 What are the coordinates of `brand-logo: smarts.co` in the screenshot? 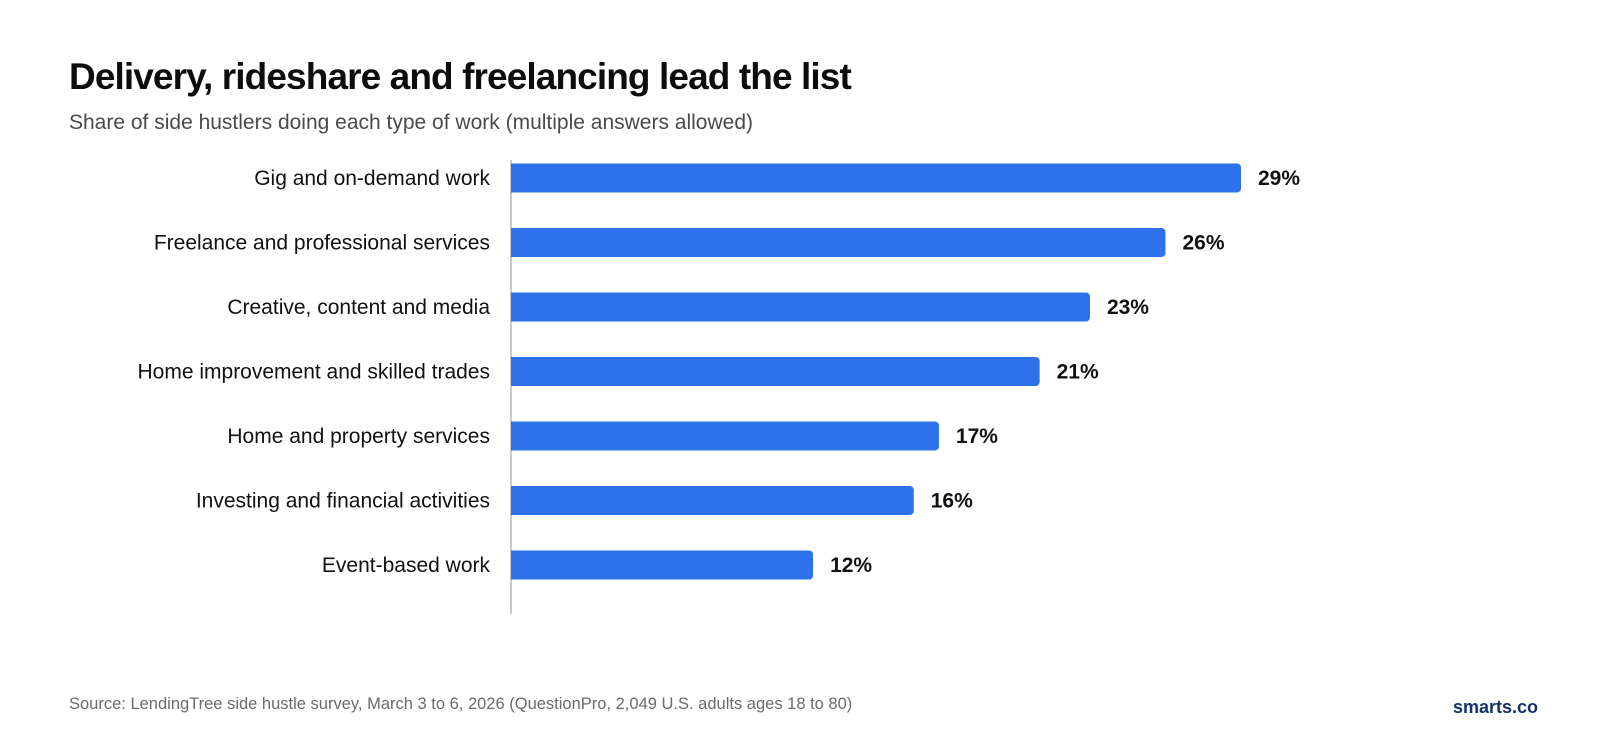 It's located at (1495, 707).